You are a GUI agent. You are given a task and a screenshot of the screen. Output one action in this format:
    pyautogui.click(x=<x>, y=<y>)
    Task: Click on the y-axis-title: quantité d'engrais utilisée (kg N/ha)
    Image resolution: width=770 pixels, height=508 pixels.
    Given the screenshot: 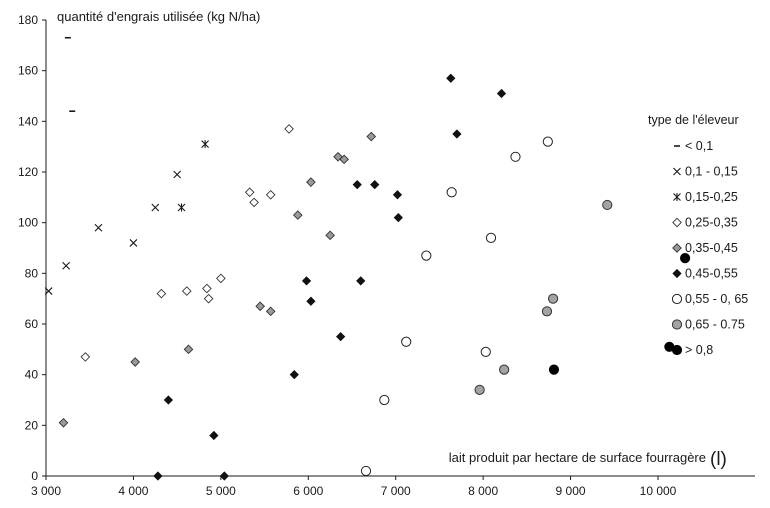 What is the action you would take?
    pyautogui.click(x=158, y=16)
    